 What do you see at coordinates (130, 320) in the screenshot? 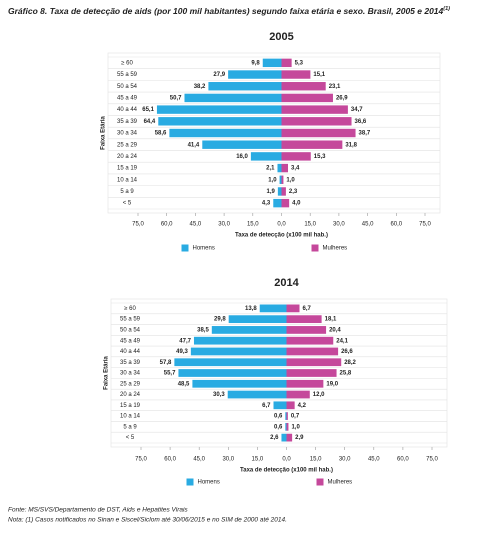
I see `y-tick-label: 55 a 59` at bounding box center [130, 320].